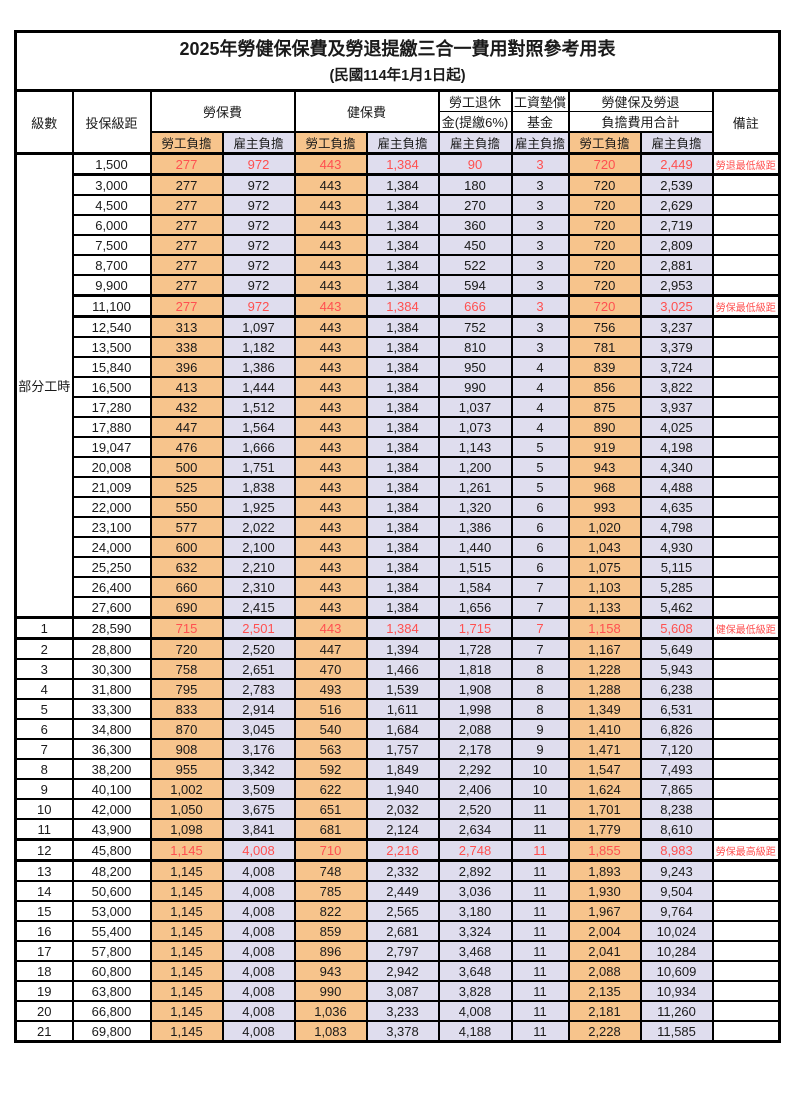  I want to click on cell-level: 8, so click(44, 769).